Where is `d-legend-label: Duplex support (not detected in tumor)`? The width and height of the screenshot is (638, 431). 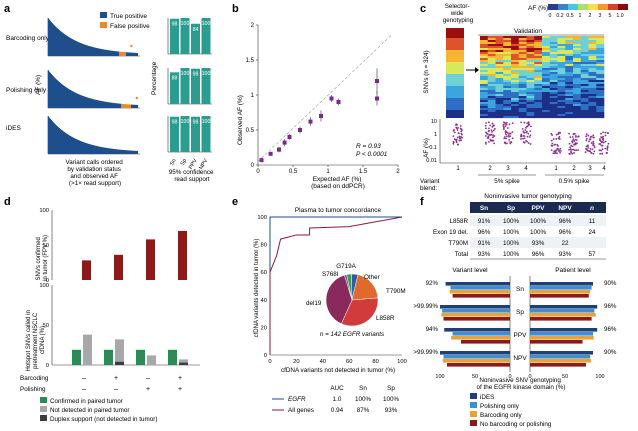 d-legend-label: Duplex support (not detected in tumor) is located at coordinates (103, 419).